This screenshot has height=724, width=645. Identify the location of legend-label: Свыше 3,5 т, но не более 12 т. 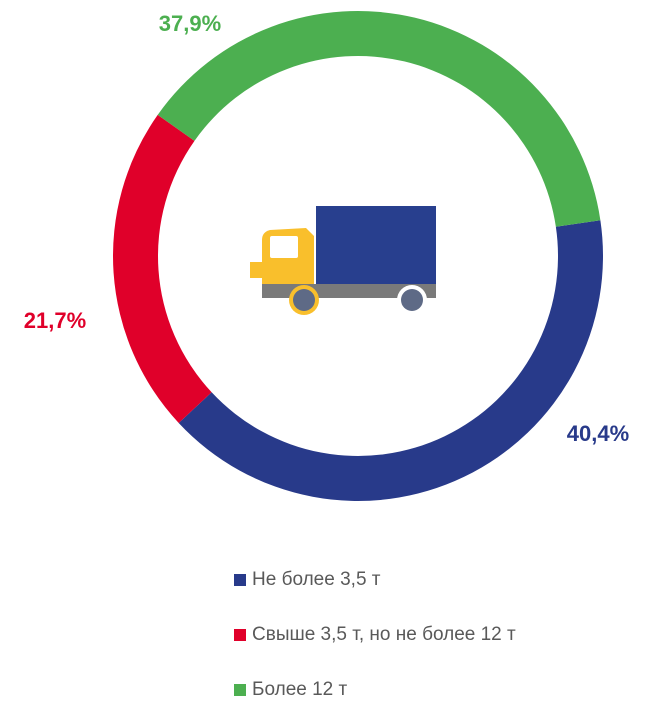
(384, 634).